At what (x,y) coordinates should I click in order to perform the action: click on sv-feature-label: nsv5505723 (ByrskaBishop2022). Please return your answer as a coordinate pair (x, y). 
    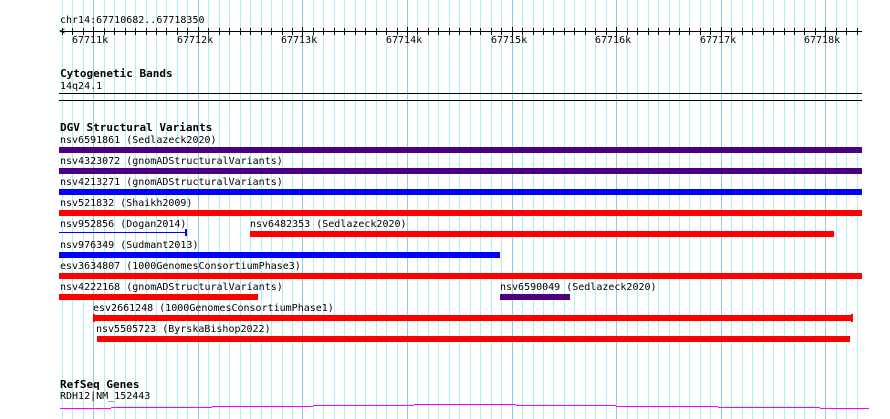
    Looking at the image, I should click on (183, 329).